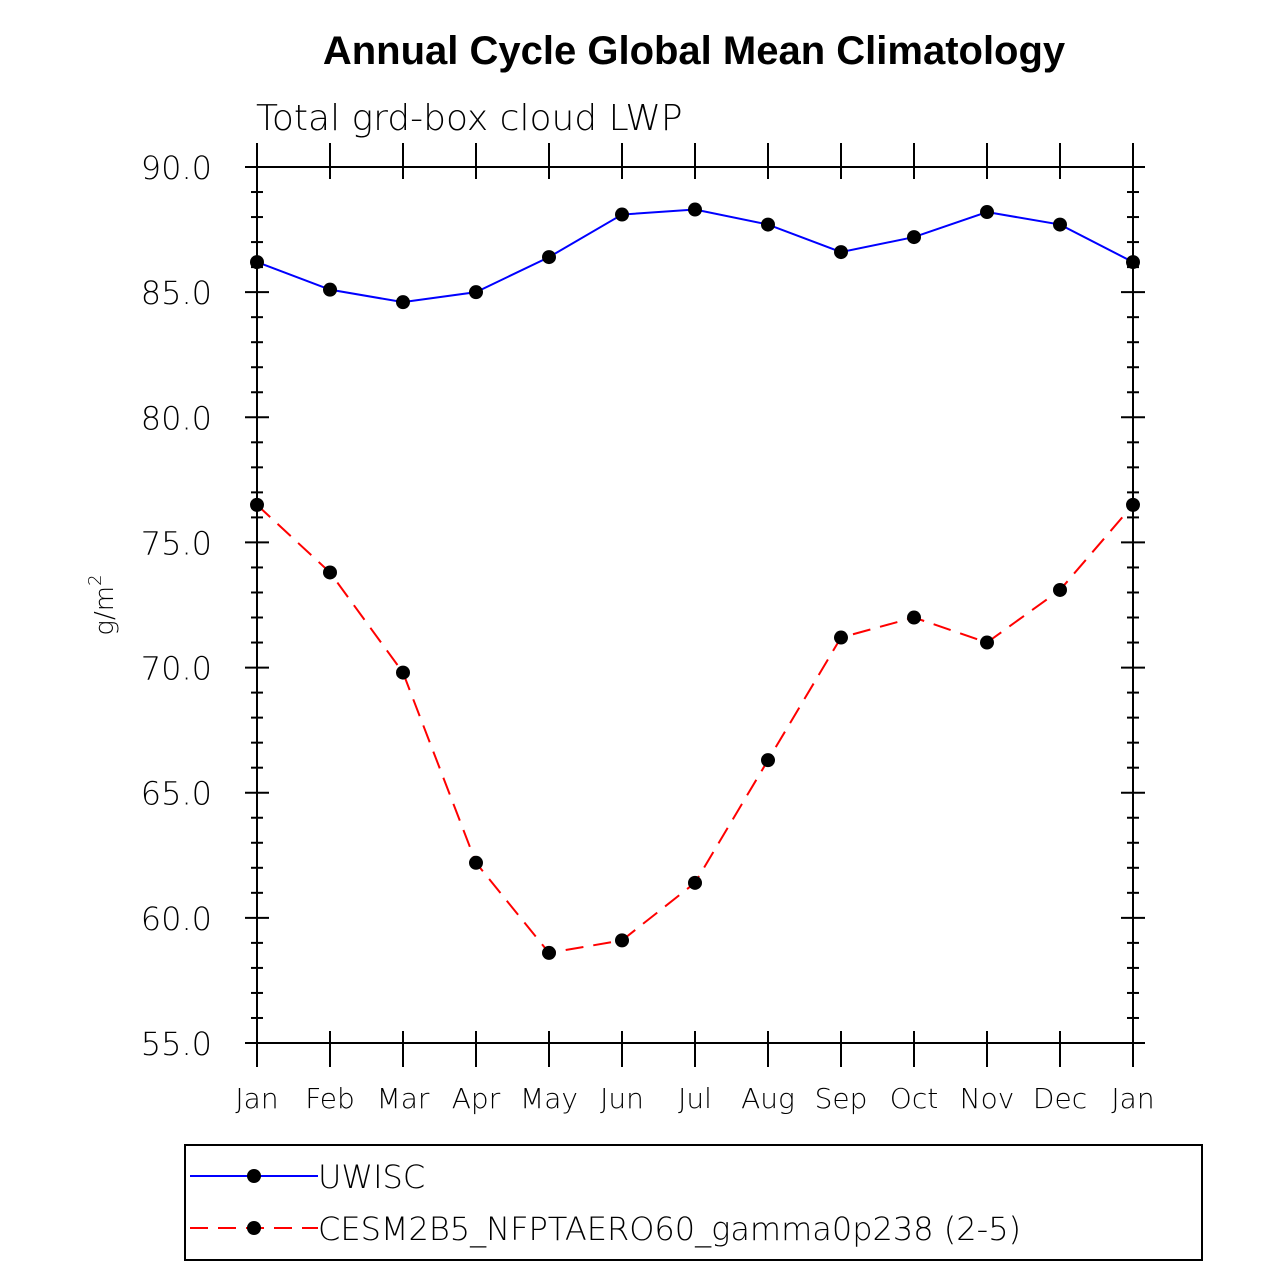 This screenshot has height=1267, width=1285. I want to click on legend-box, so click(693, 1202).